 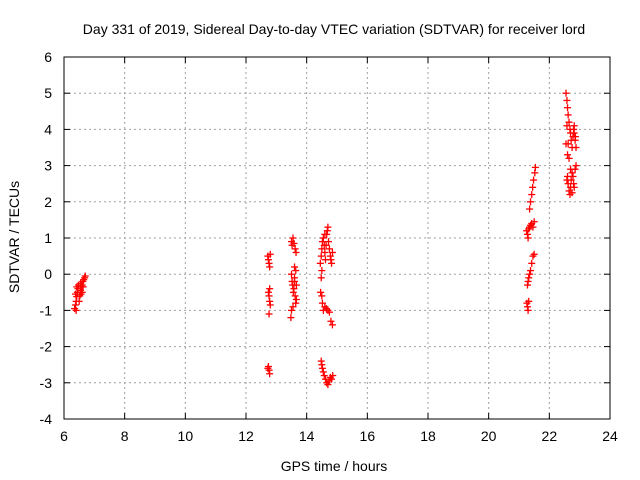 I want to click on y-tick-label: 1, so click(x=48, y=238).